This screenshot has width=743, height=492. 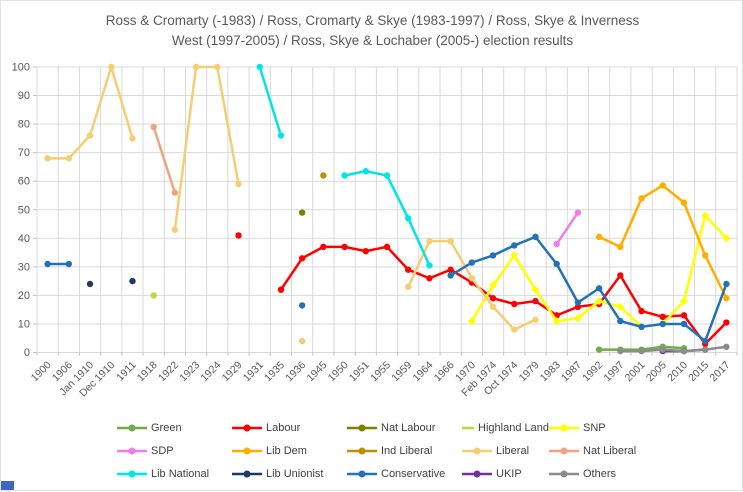 What do you see at coordinates (289, 451) in the screenshot?
I see `legend-item-lib-dem: Lib Dem` at bounding box center [289, 451].